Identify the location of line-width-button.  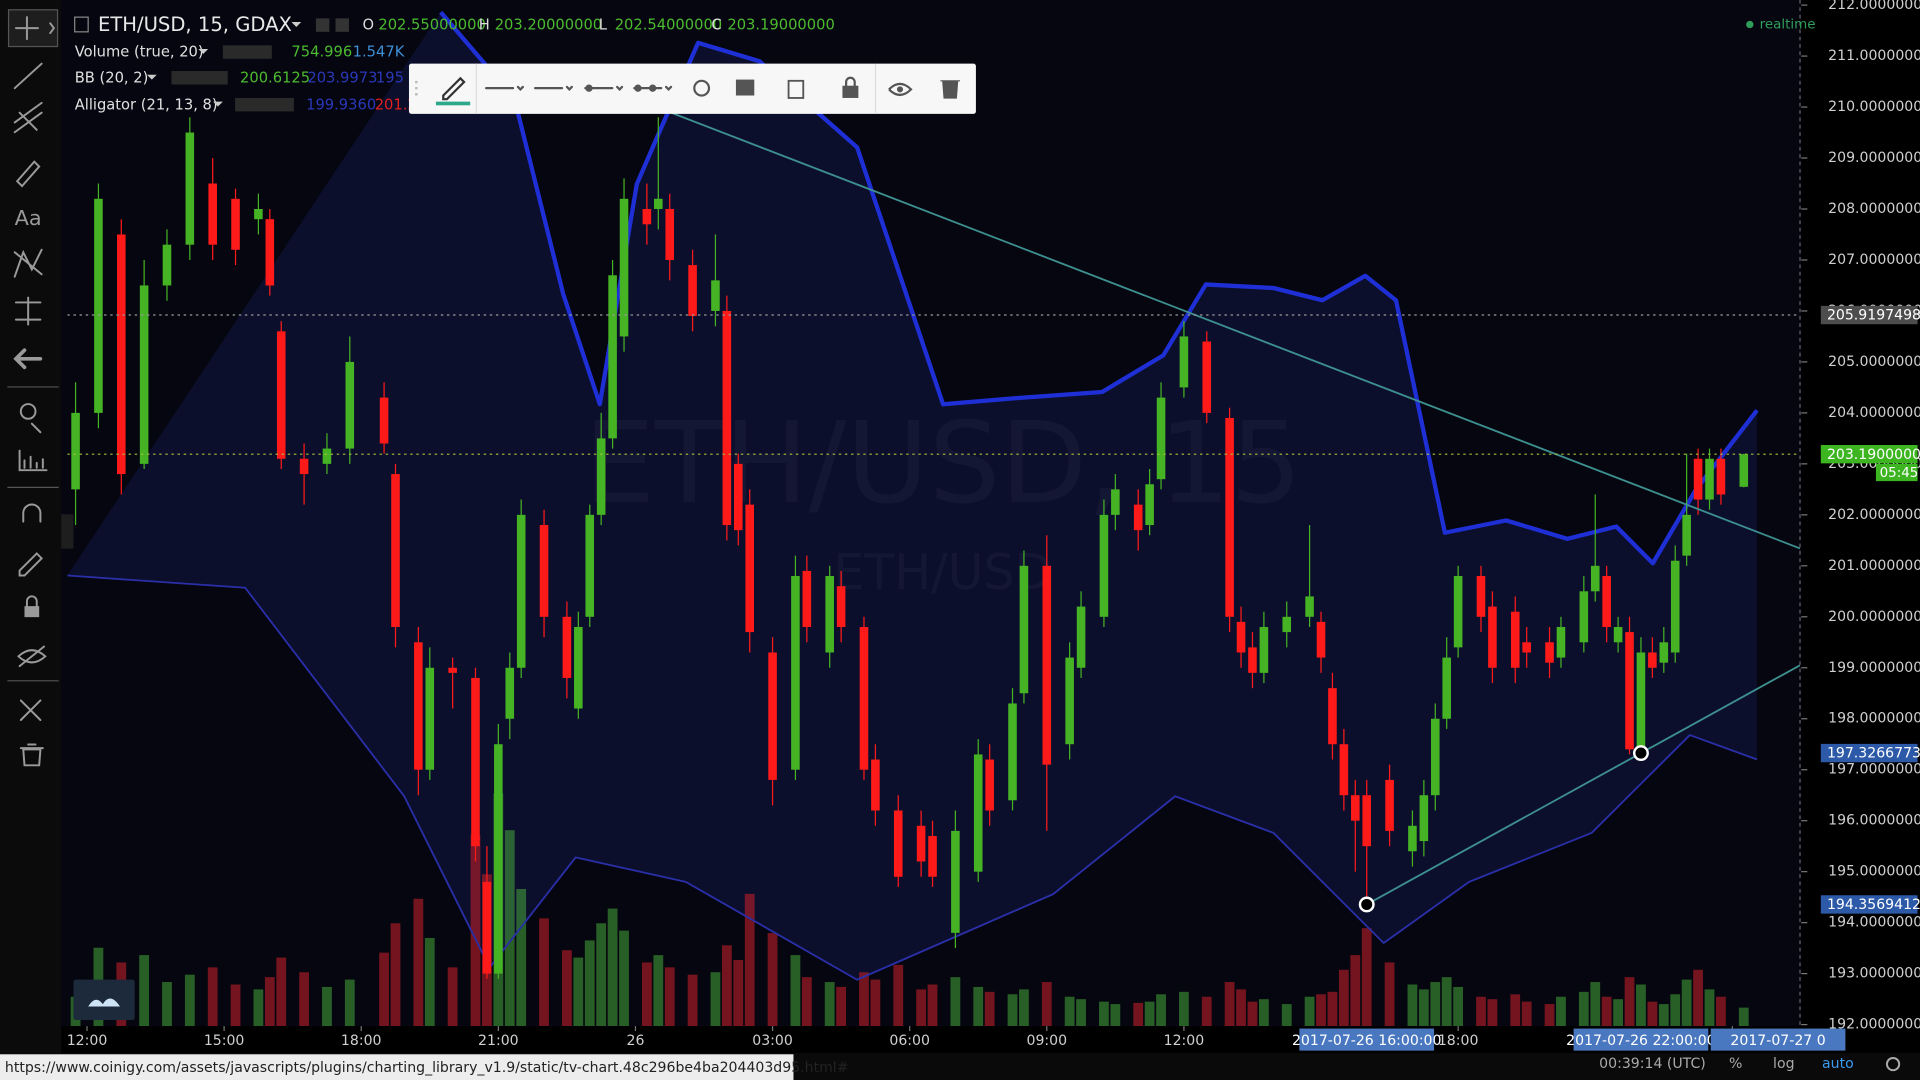
(504, 88).